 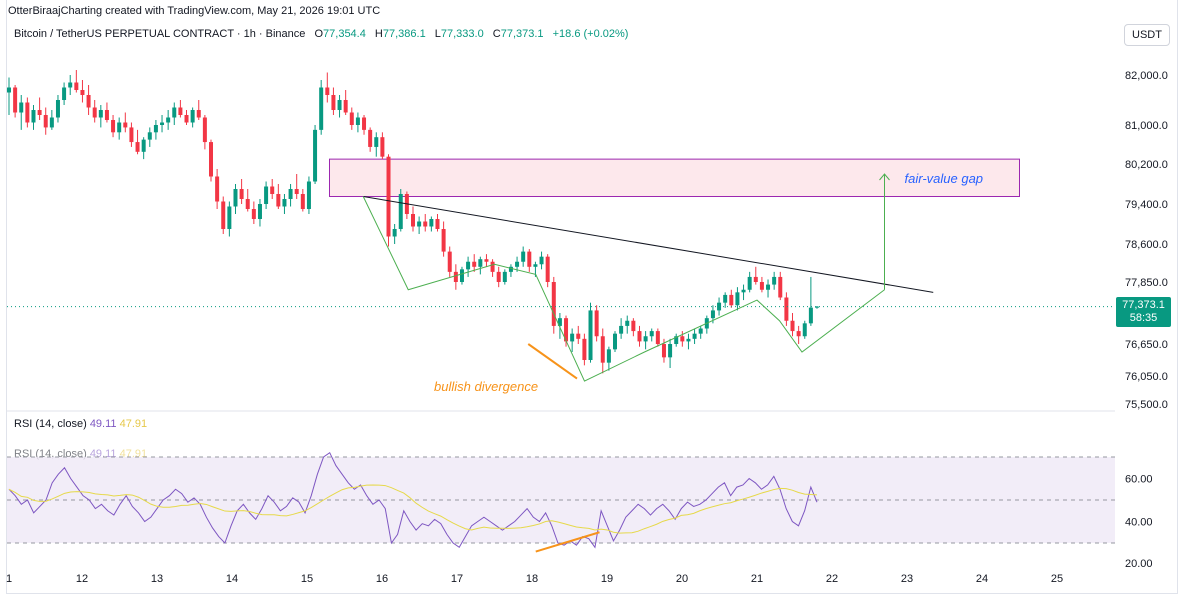 I want to click on price-tick-label: 76,650.0, so click(x=1146, y=345).